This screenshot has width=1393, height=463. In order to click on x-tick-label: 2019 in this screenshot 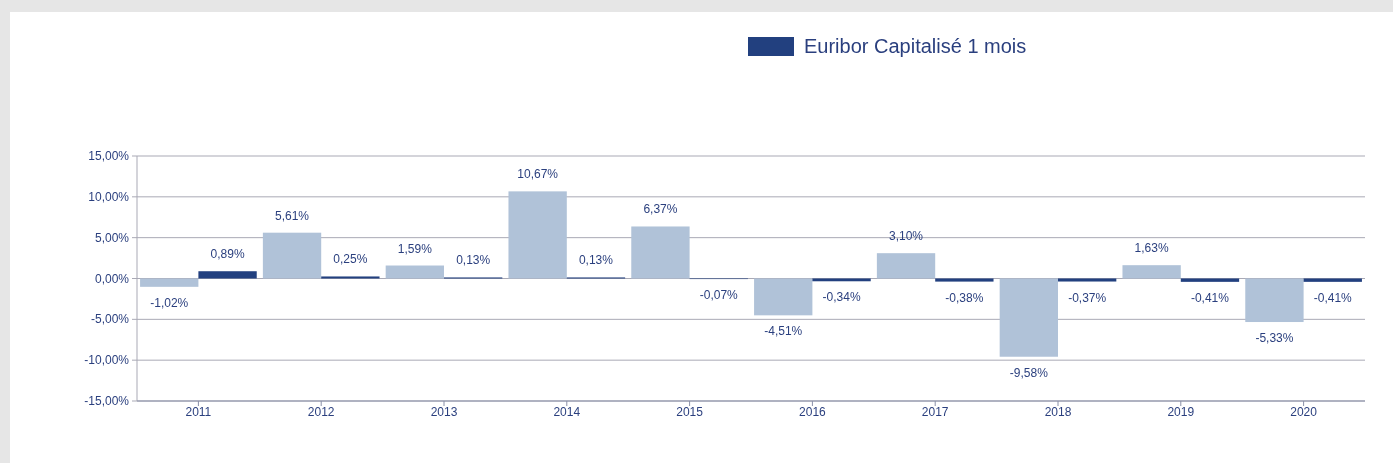, I will do `click(1181, 412)`.